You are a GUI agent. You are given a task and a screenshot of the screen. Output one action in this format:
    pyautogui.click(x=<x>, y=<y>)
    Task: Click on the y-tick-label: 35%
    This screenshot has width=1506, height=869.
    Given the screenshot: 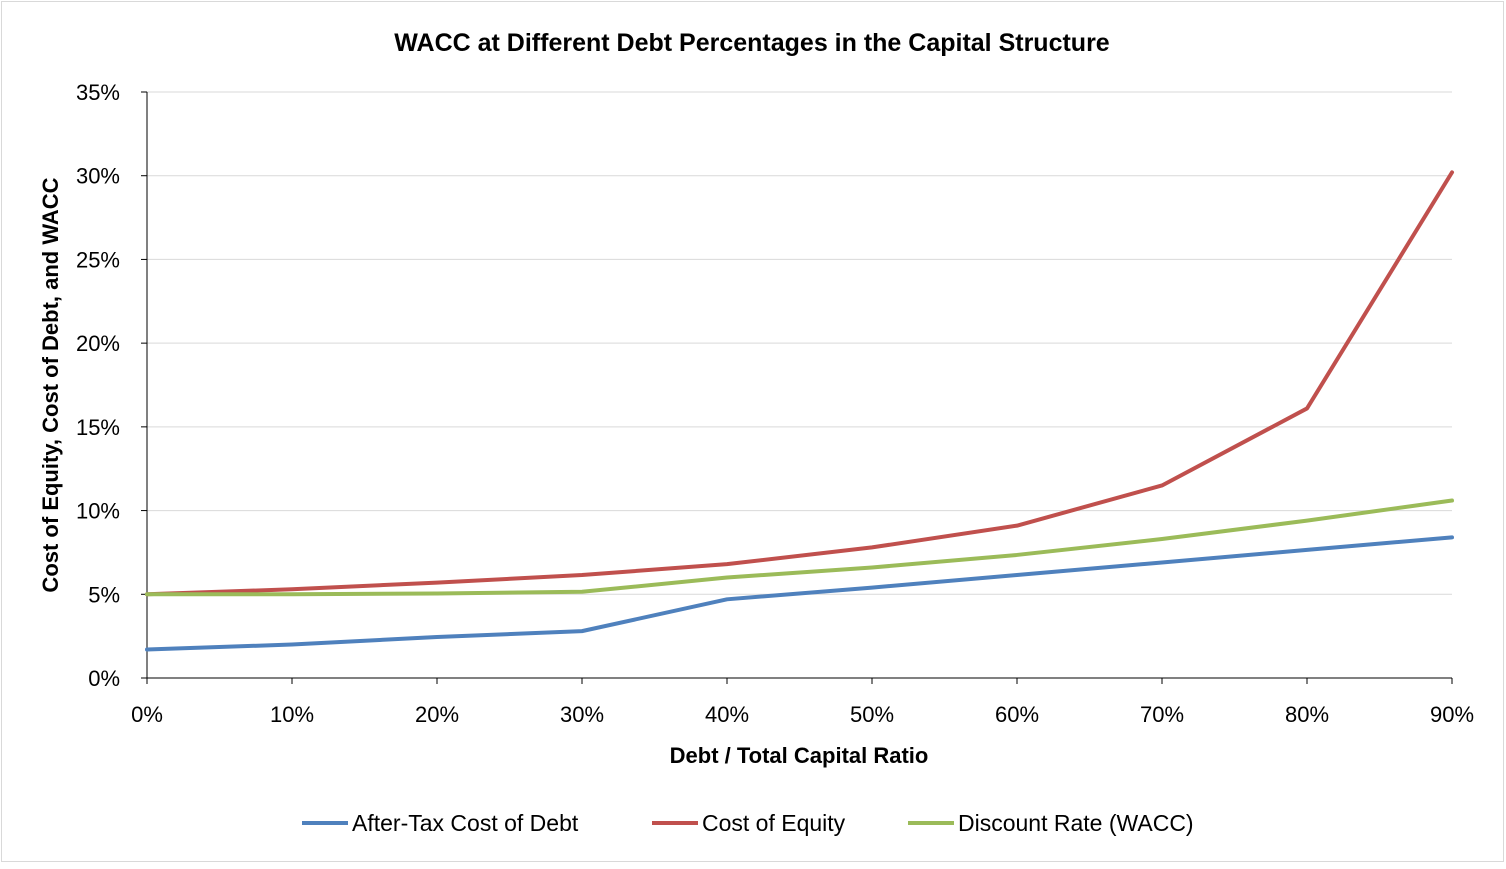 What is the action you would take?
    pyautogui.click(x=98, y=92)
    